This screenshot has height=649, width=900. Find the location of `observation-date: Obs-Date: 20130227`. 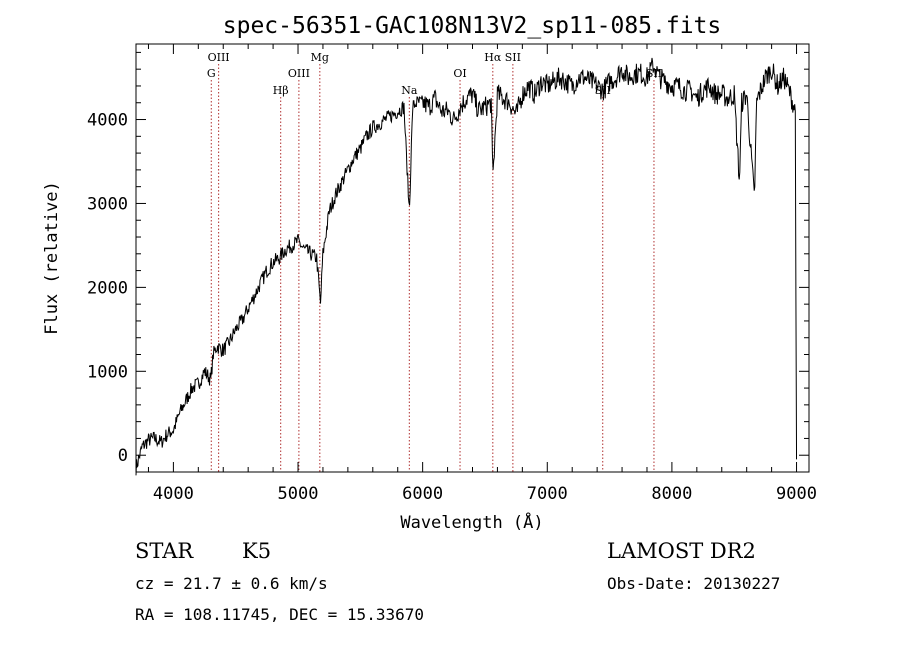

observation-date: Obs-Date: 20130227 is located at coordinates (693, 583).